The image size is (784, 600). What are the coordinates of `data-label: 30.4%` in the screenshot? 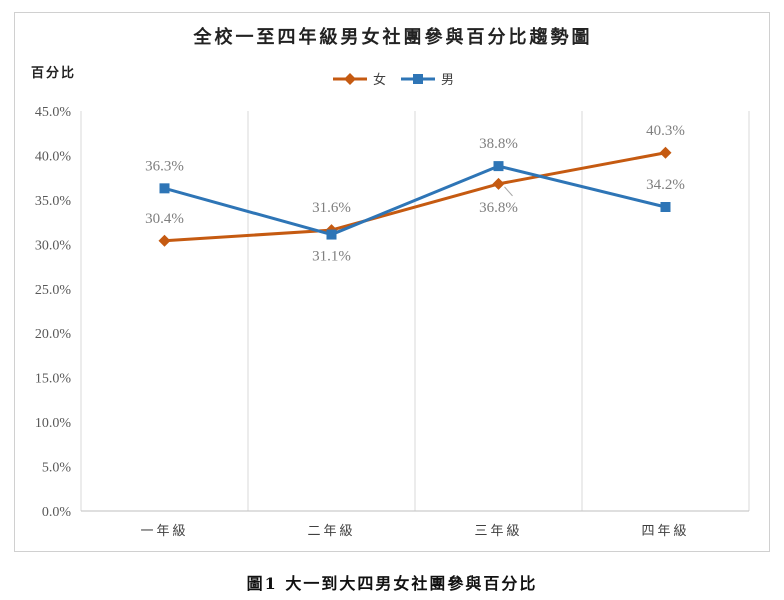 It's located at (164, 219).